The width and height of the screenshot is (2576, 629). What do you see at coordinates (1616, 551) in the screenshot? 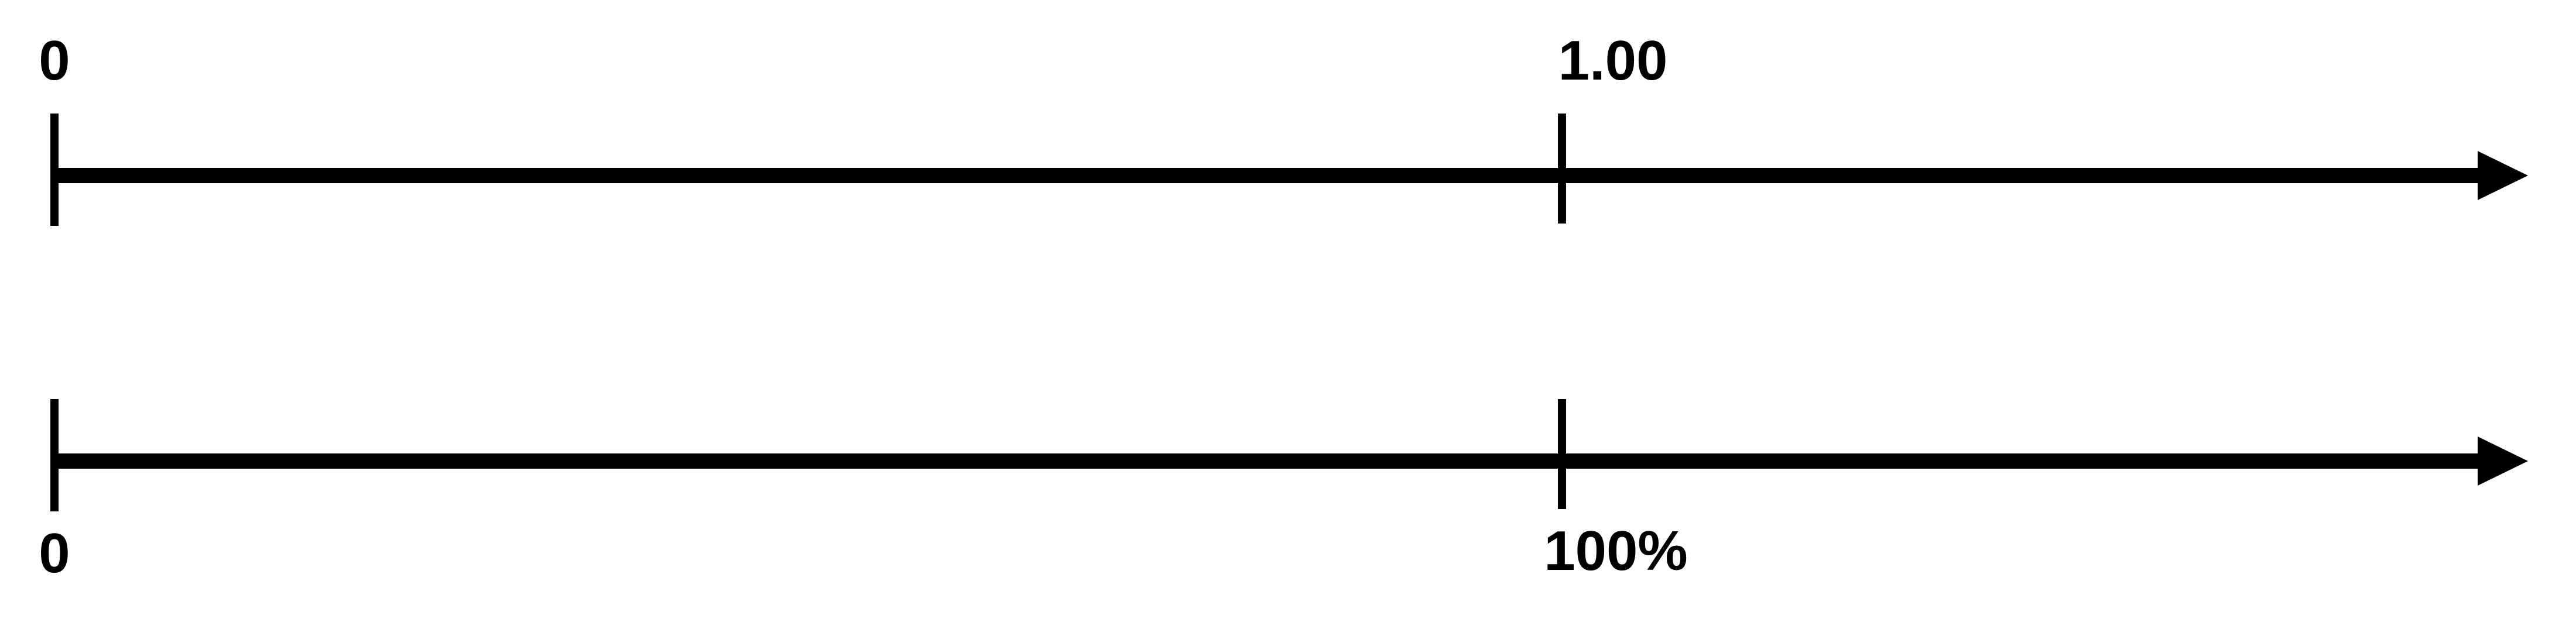
I see `tick-label-one: 100%` at bounding box center [1616, 551].